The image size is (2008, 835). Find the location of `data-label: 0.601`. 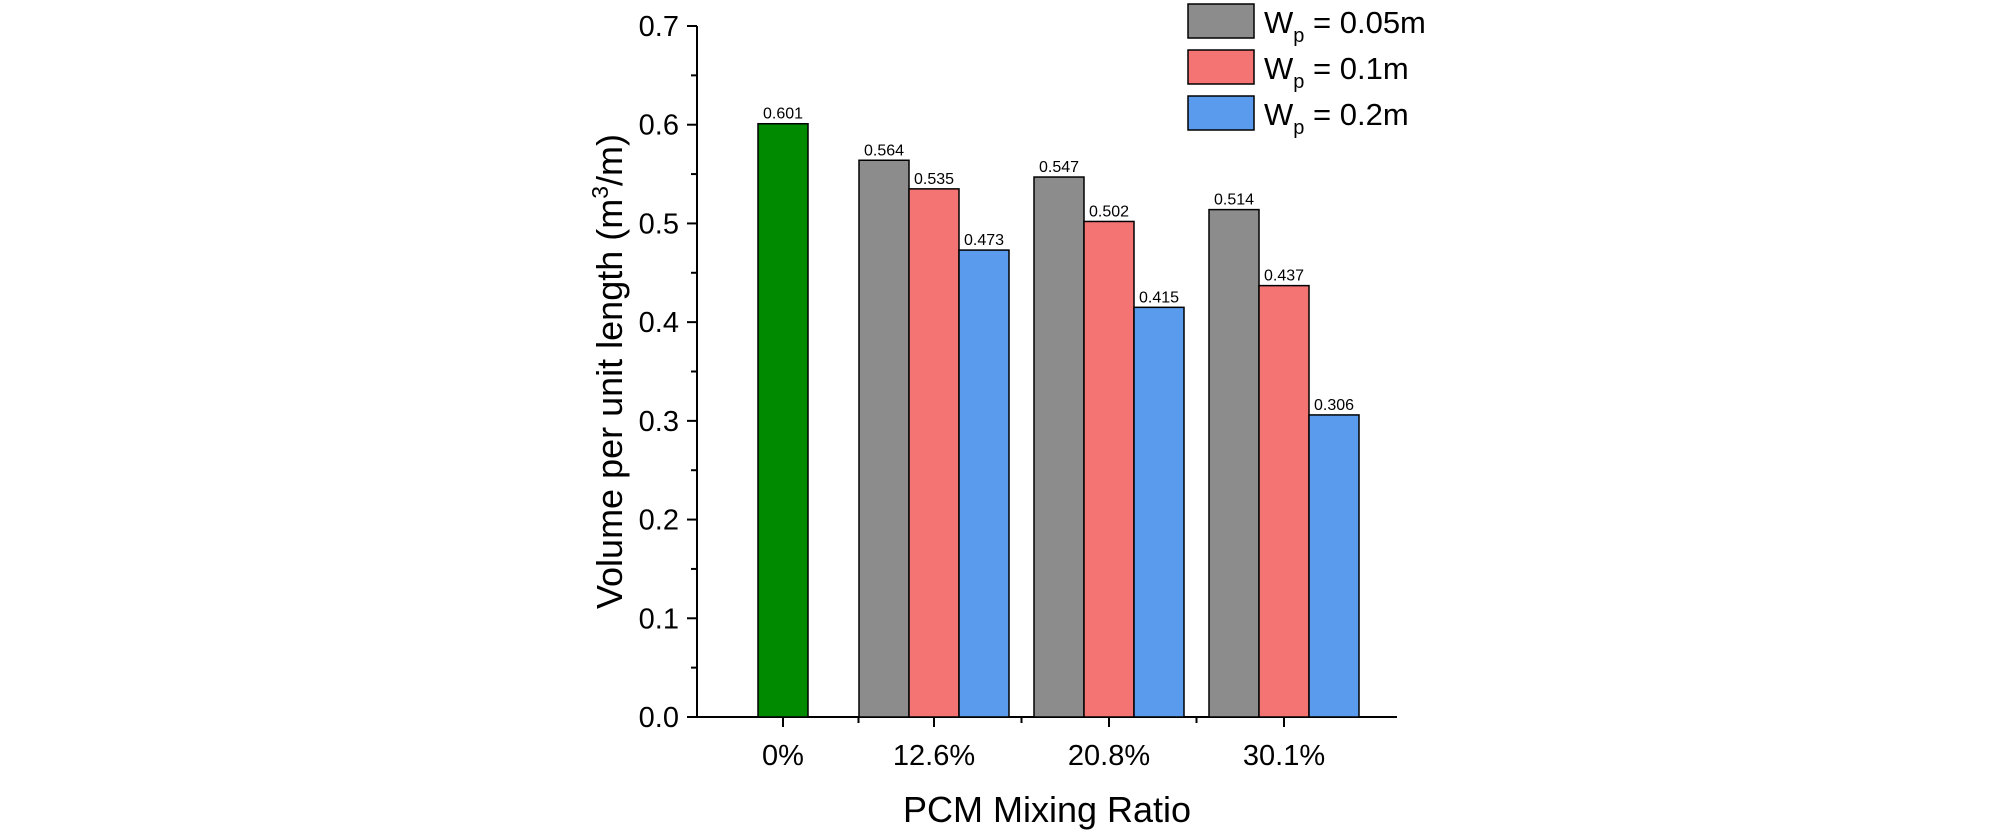

data-label: 0.601 is located at coordinates (783, 114).